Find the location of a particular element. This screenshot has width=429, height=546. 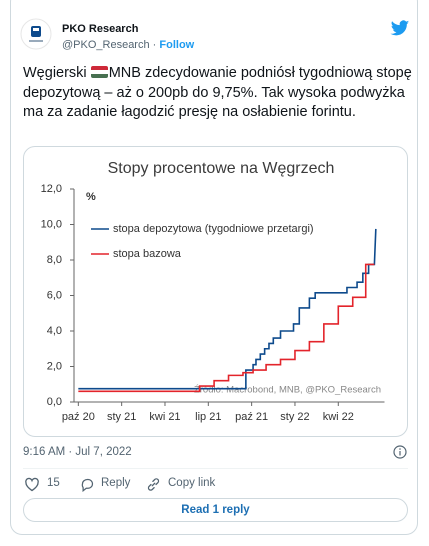

follow-link: Follow is located at coordinates (177, 45).